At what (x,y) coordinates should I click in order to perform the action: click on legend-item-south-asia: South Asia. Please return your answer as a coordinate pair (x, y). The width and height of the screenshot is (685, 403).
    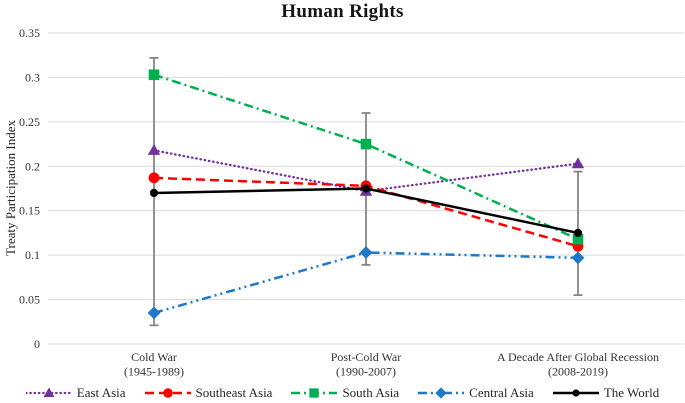
    Looking at the image, I should click on (345, 393).